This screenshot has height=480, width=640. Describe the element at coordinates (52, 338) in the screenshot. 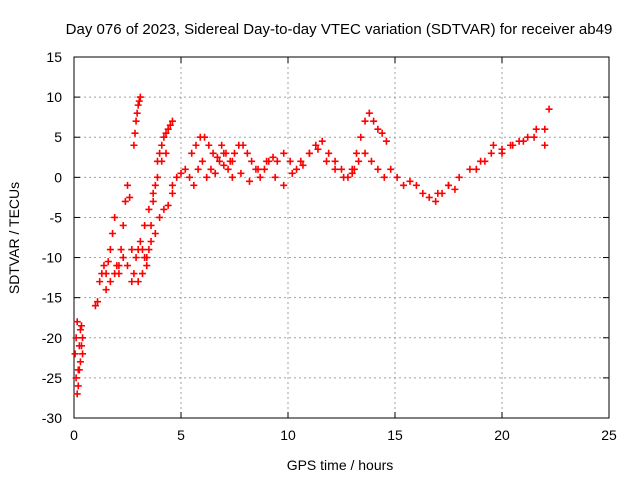

I see `y-tick-label: -20` at that location.